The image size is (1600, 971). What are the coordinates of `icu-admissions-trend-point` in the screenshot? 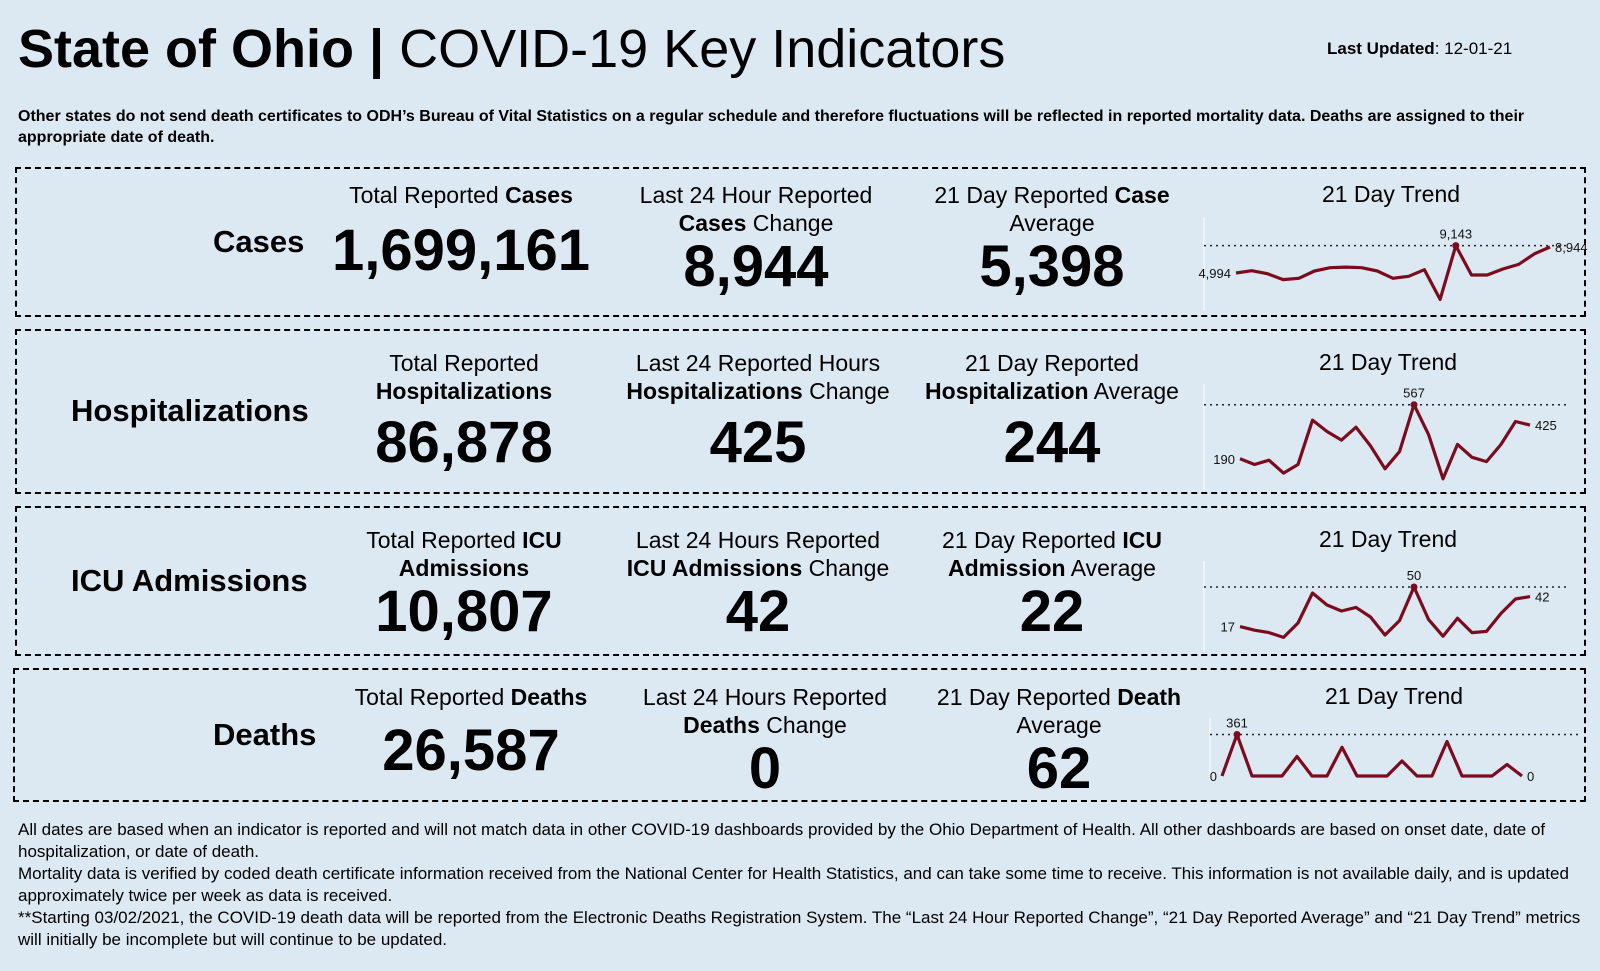 It's located at (1414, 587).